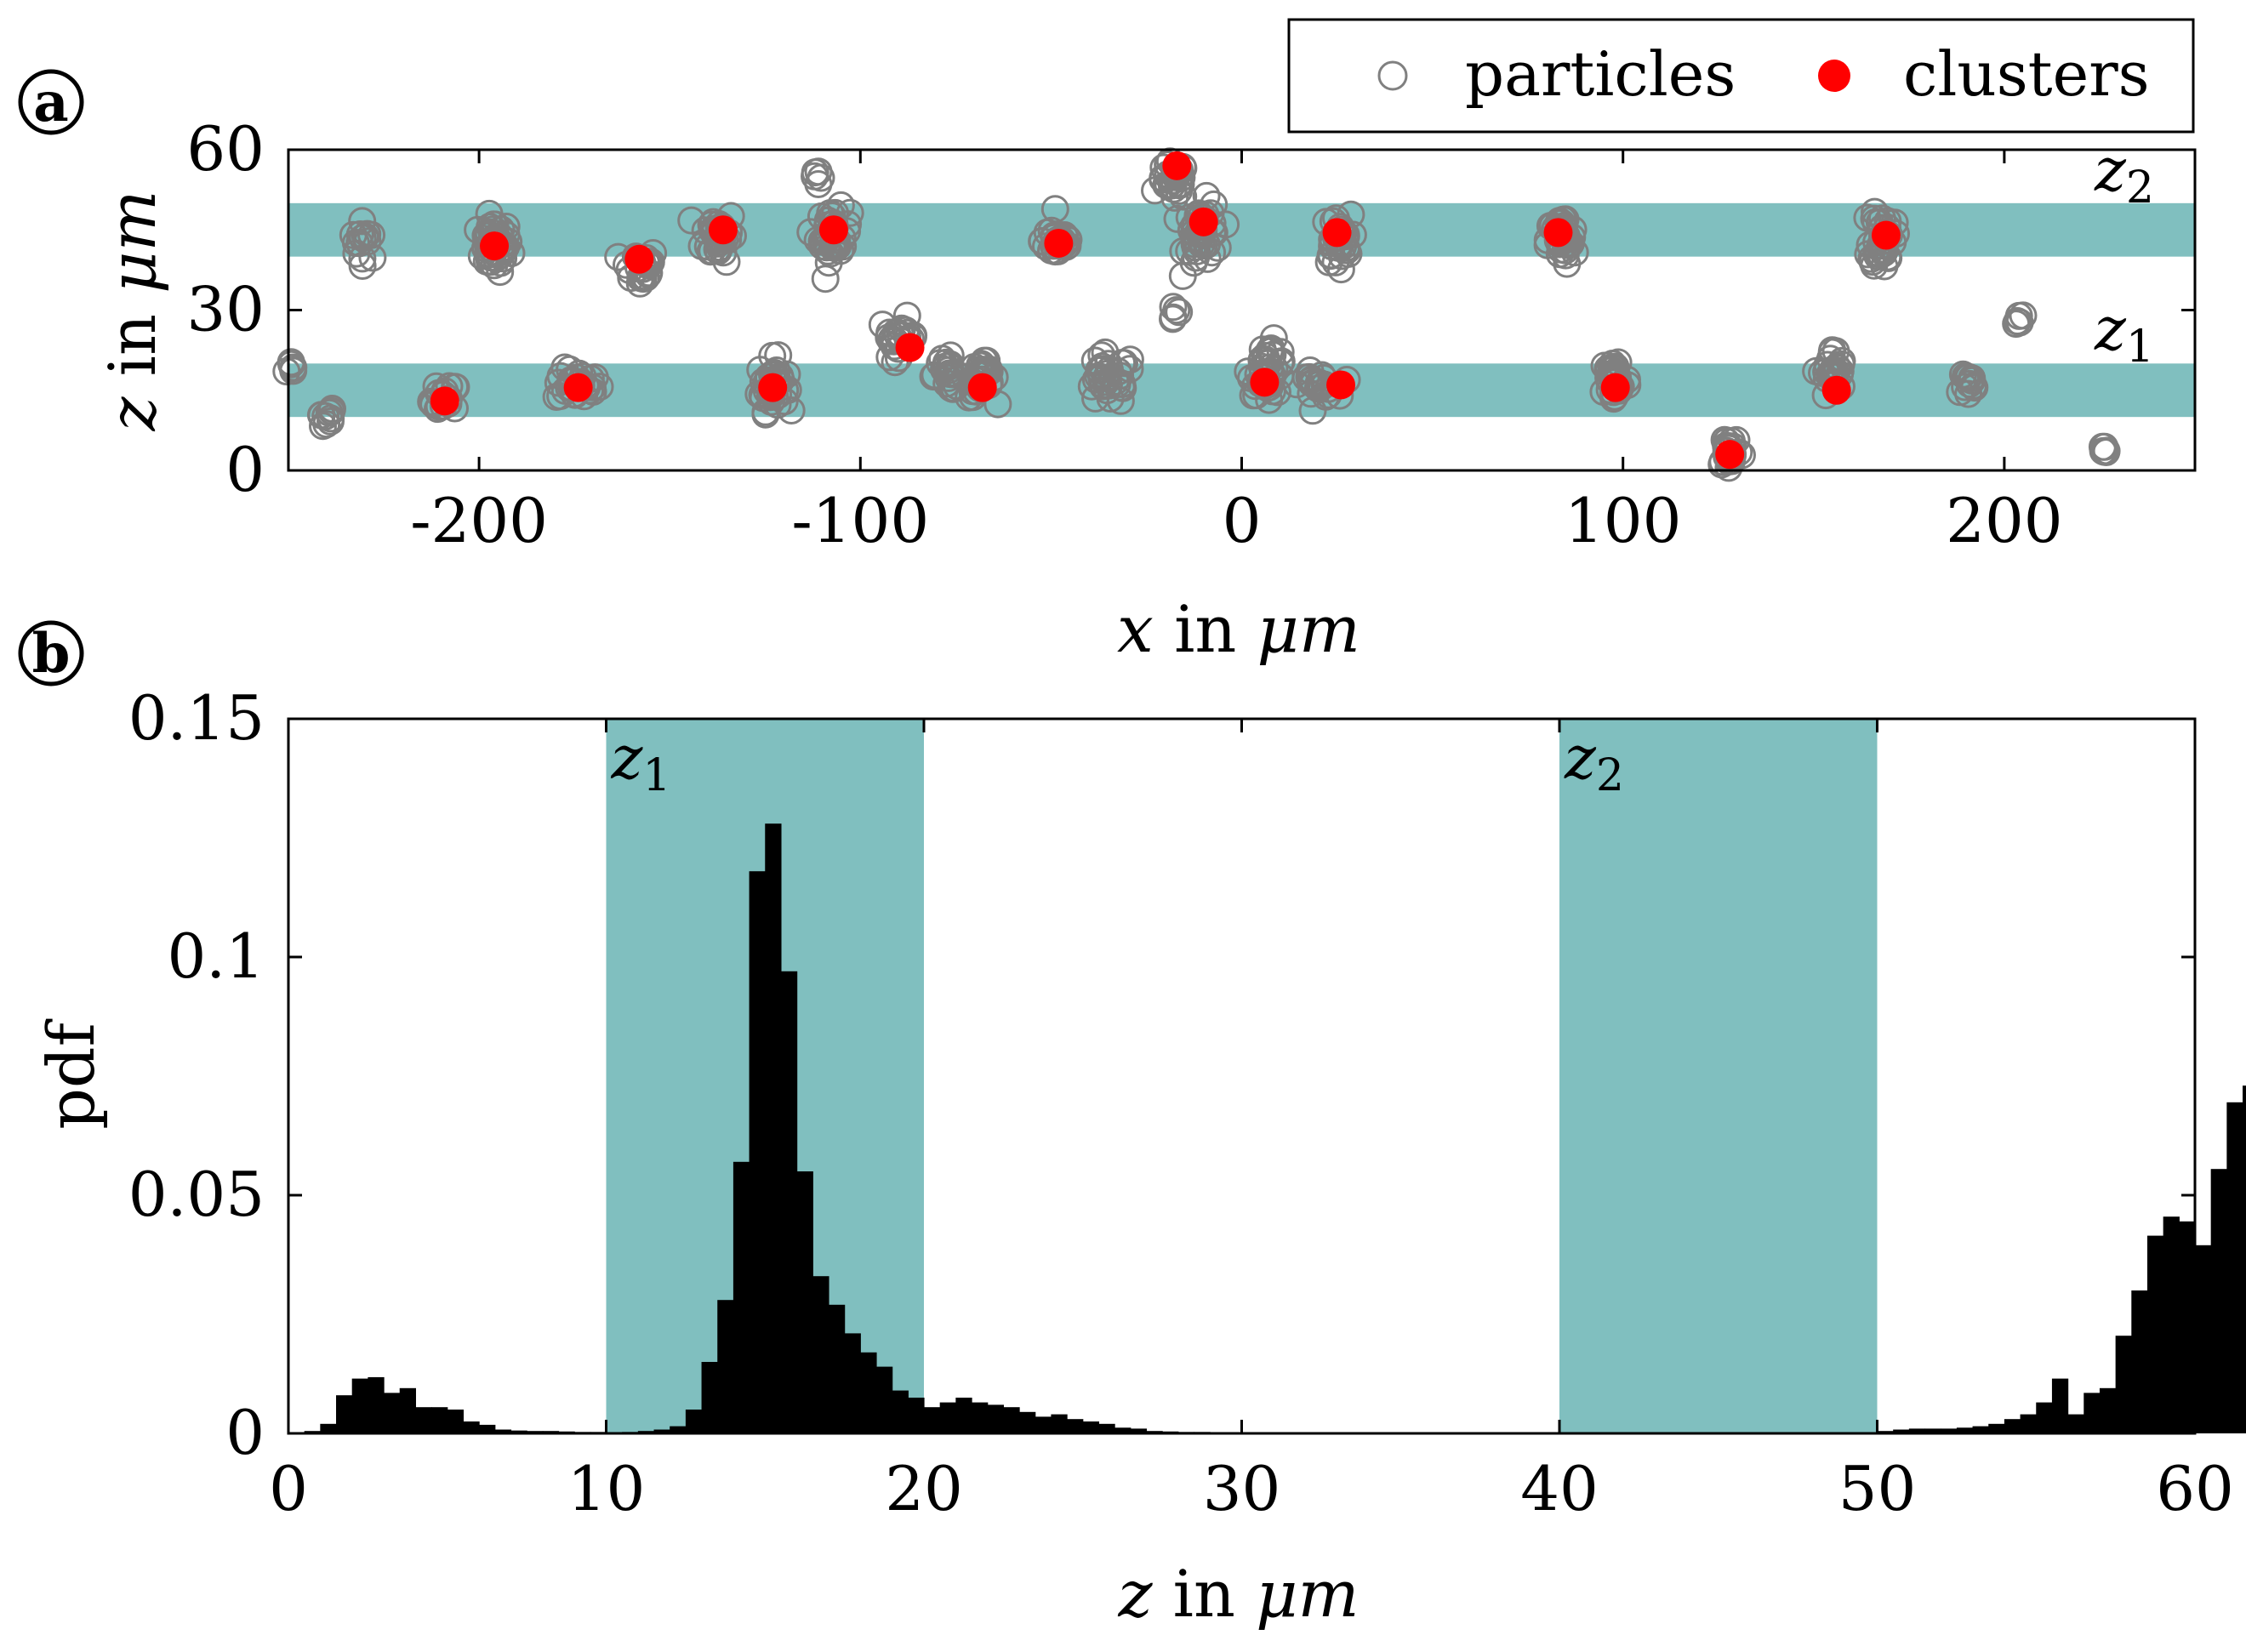 This screenshot has width=2246, height=1652. Describe the element at coordinates (1877, 1488) in the screenshot. I see `x-tick-label: 50` at that location.